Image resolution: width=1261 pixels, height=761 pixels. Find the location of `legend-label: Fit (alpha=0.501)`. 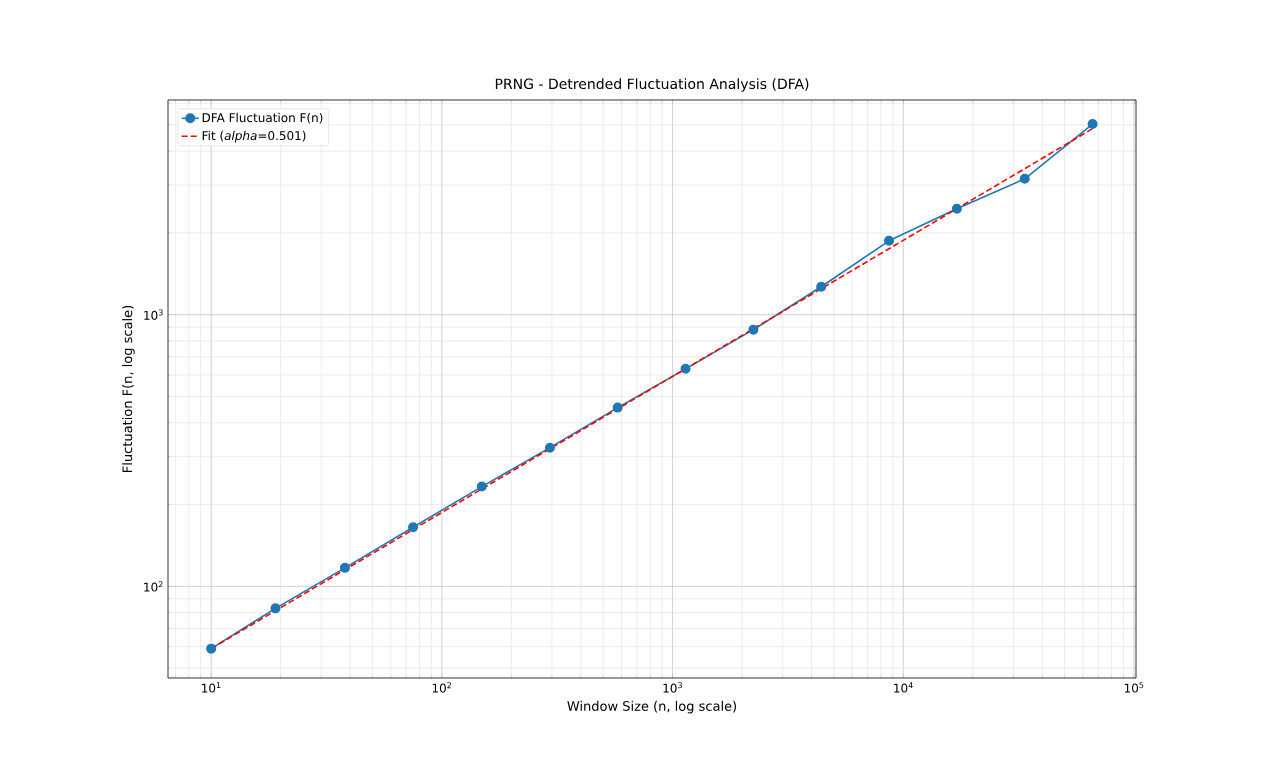

legend-label: Fit (alpha=0.501) is located at coordinates (254, 136).